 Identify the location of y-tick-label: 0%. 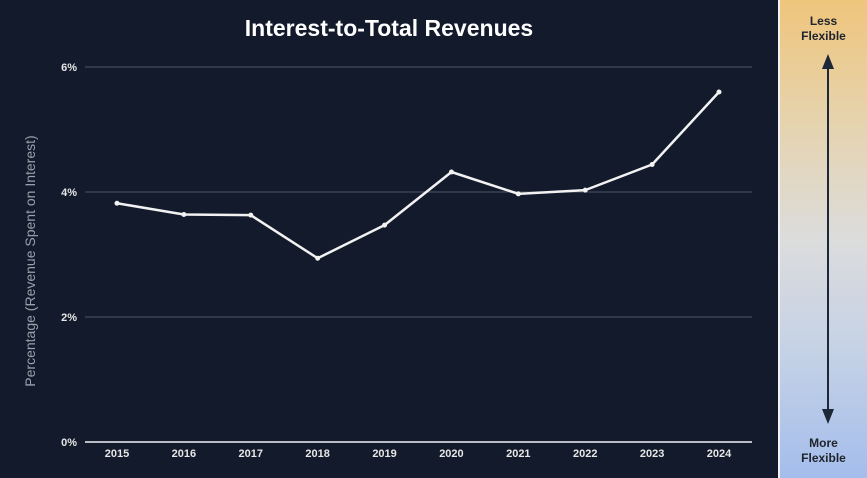
(69, 443).